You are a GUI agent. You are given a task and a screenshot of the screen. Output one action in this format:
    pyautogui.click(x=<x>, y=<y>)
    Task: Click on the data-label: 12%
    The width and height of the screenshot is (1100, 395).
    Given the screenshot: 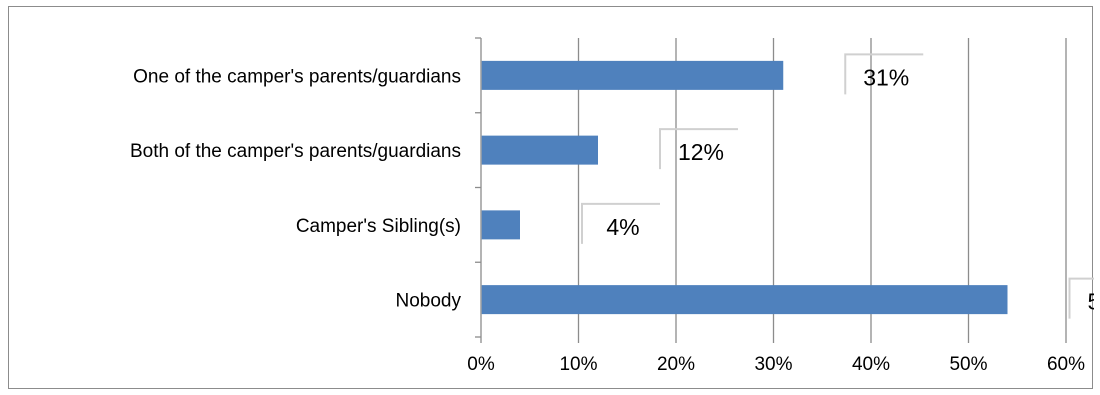 What is the action you would take?
    pyautogui.click(x=701, y=152)
    